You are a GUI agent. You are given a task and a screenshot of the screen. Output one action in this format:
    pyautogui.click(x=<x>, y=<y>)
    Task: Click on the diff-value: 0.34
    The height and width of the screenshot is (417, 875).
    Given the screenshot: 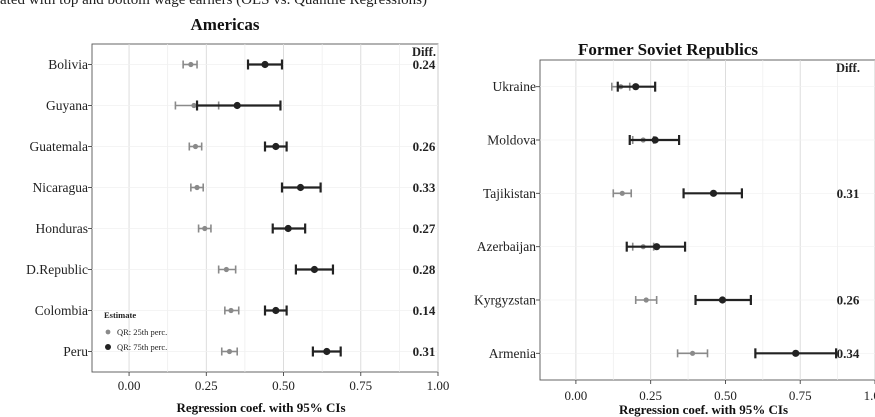 What is the action you would take?
    pyautogui.click(x=848, y=353)
    